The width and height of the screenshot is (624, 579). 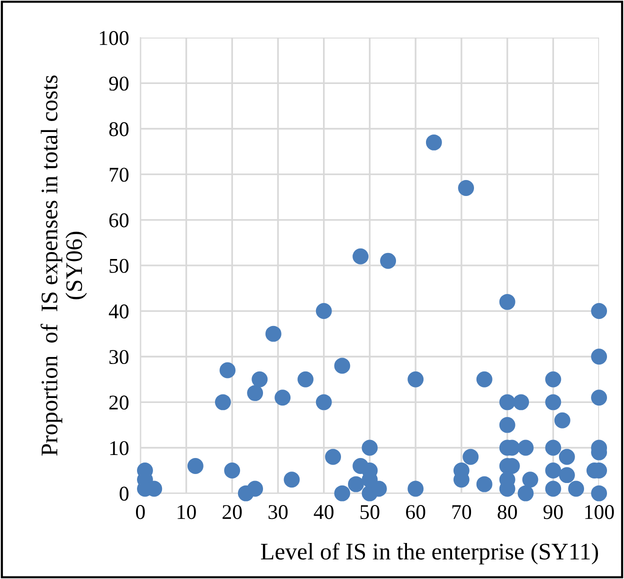 What do you see at coordinates (119, 265) in the screenshot?
I see `y-tick-label: 50` at bounding box center [119, 265].